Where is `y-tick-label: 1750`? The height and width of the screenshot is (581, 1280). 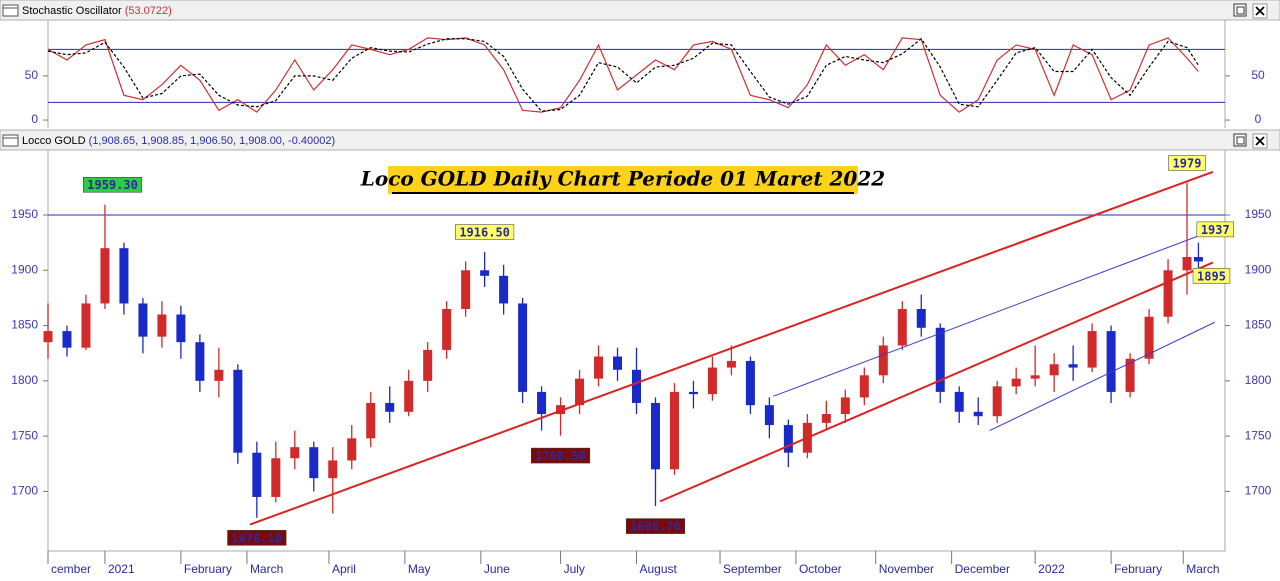 y-tick-label: 1750 is located at coordinates (1258, 435).